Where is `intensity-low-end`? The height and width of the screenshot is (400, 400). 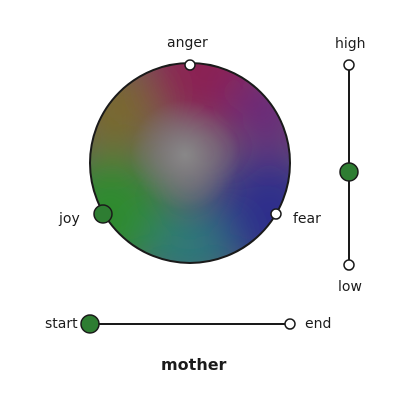
intensity-low-end is located at coordinates (349, 265).